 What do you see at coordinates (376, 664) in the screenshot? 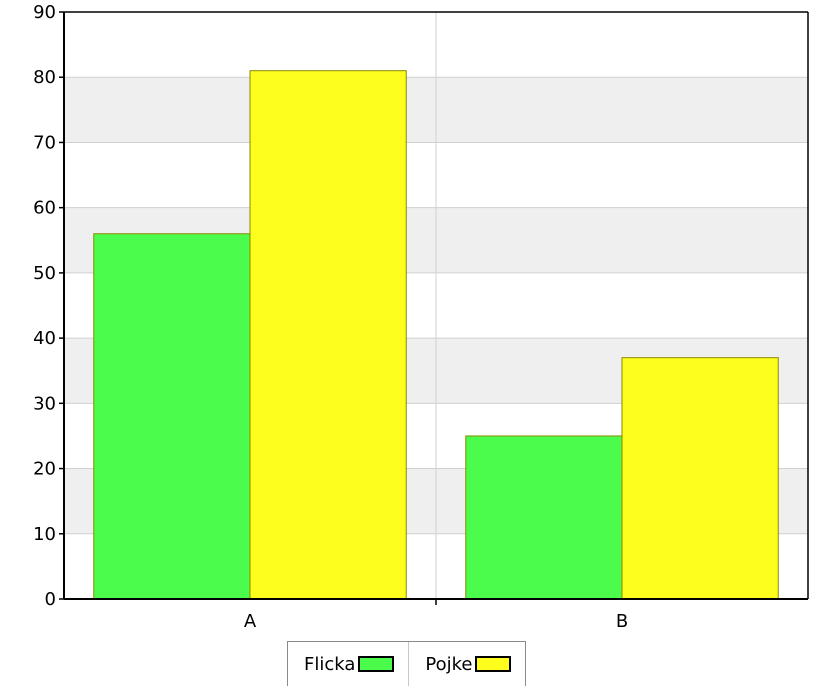
I see `legend-swatch-flicka` at bounding box center [376, 664].